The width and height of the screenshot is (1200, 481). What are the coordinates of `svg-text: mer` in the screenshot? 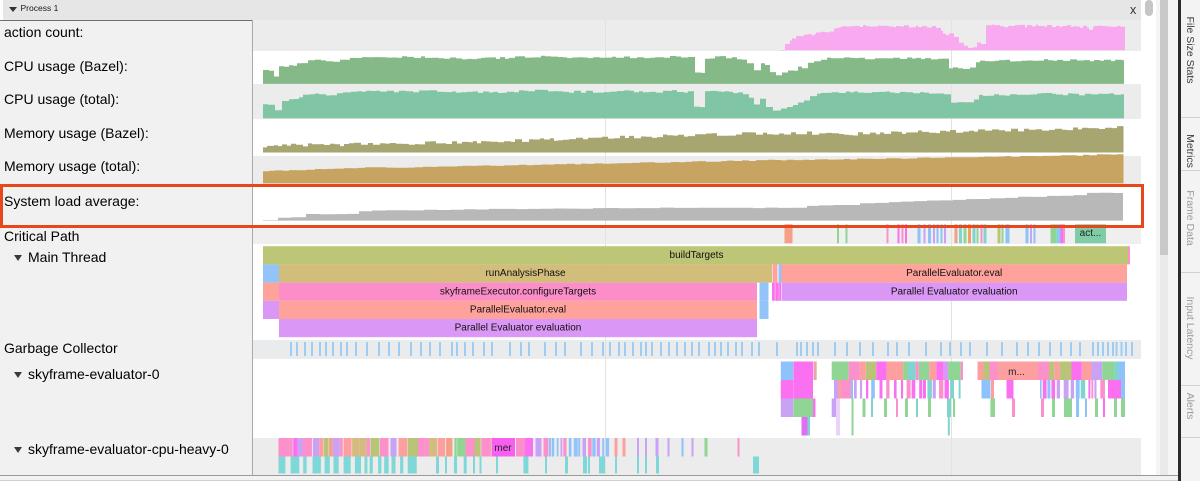 It's located at (503, 448).